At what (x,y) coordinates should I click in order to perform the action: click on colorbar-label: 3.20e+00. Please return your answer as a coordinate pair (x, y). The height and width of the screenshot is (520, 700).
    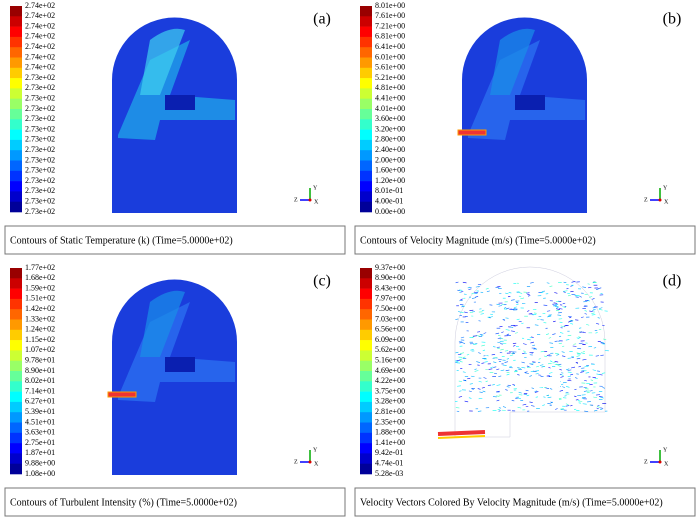
    Looking at the image, I should click on (390, 128).